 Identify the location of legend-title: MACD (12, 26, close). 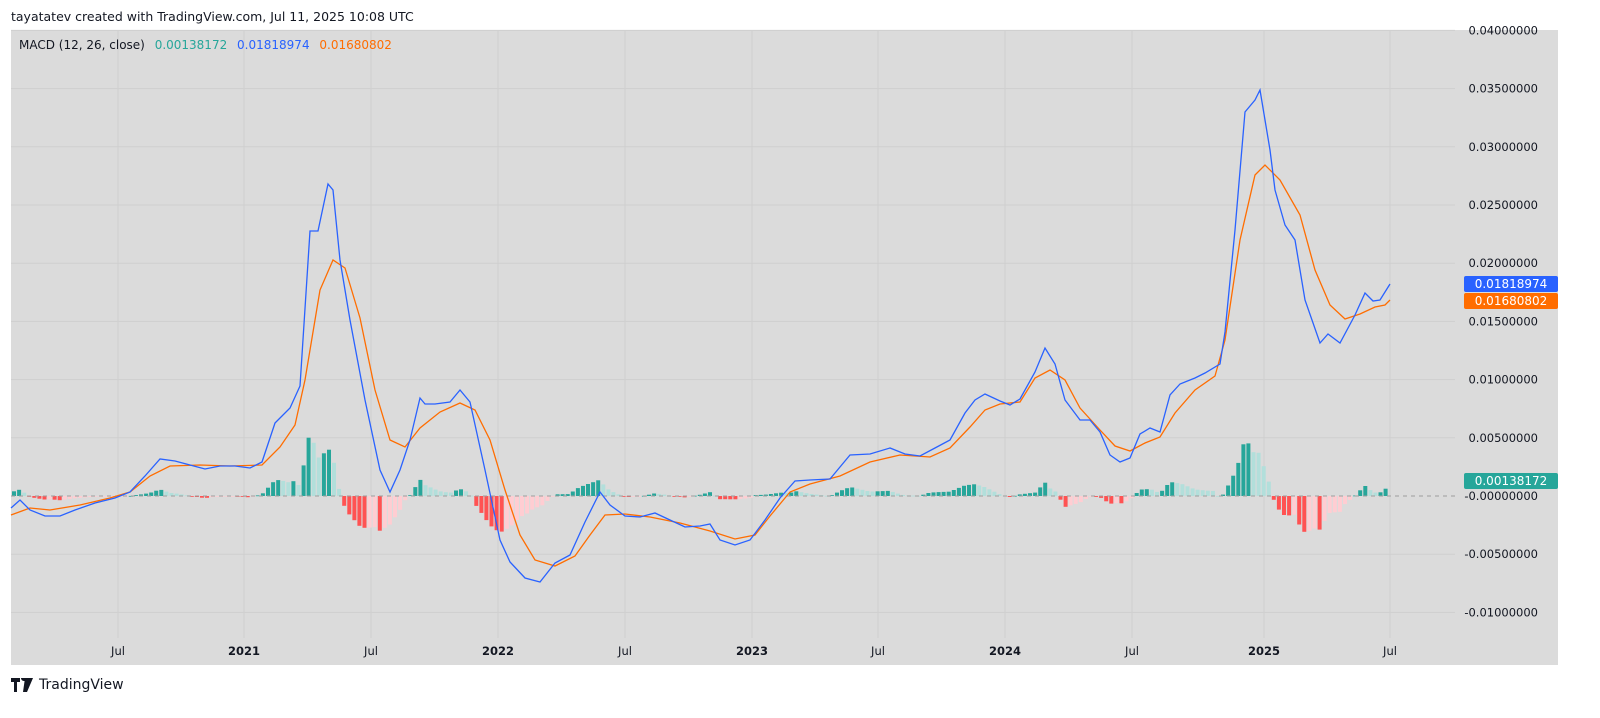
(82, 45).